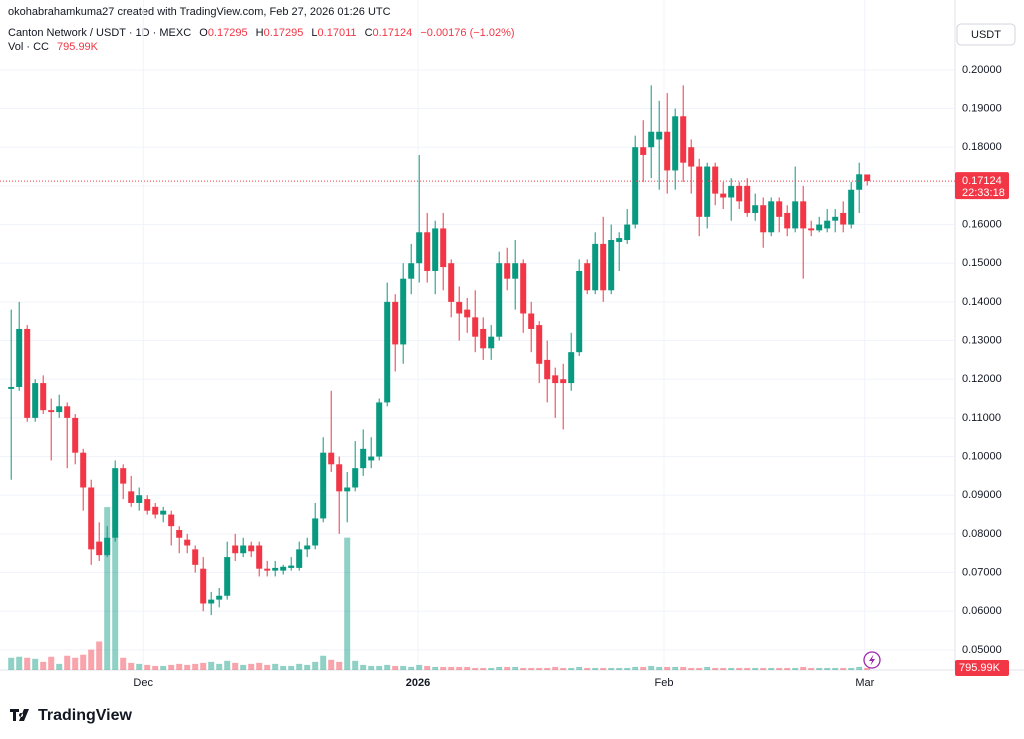  I want to click on last-price-badge, so click(982, 186).